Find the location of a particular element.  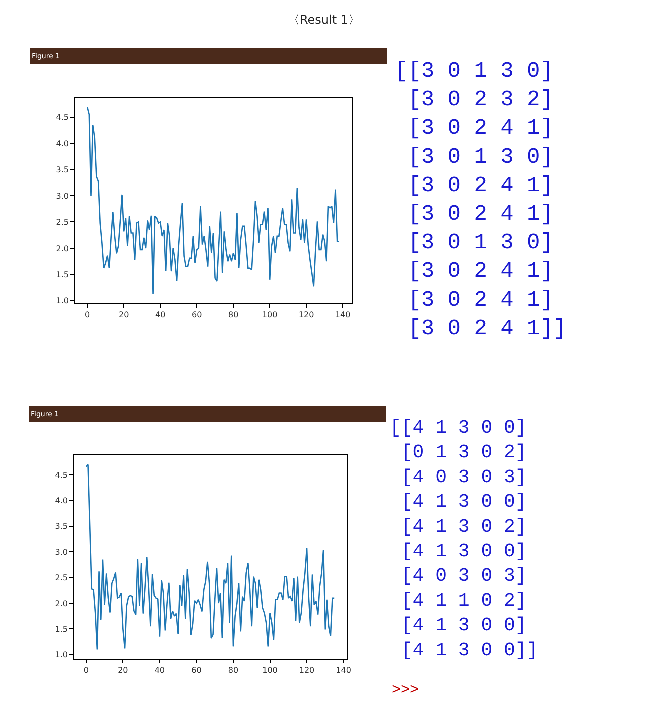

chart-title: 〈Result 1〉 is located at coordinates (324, 20).